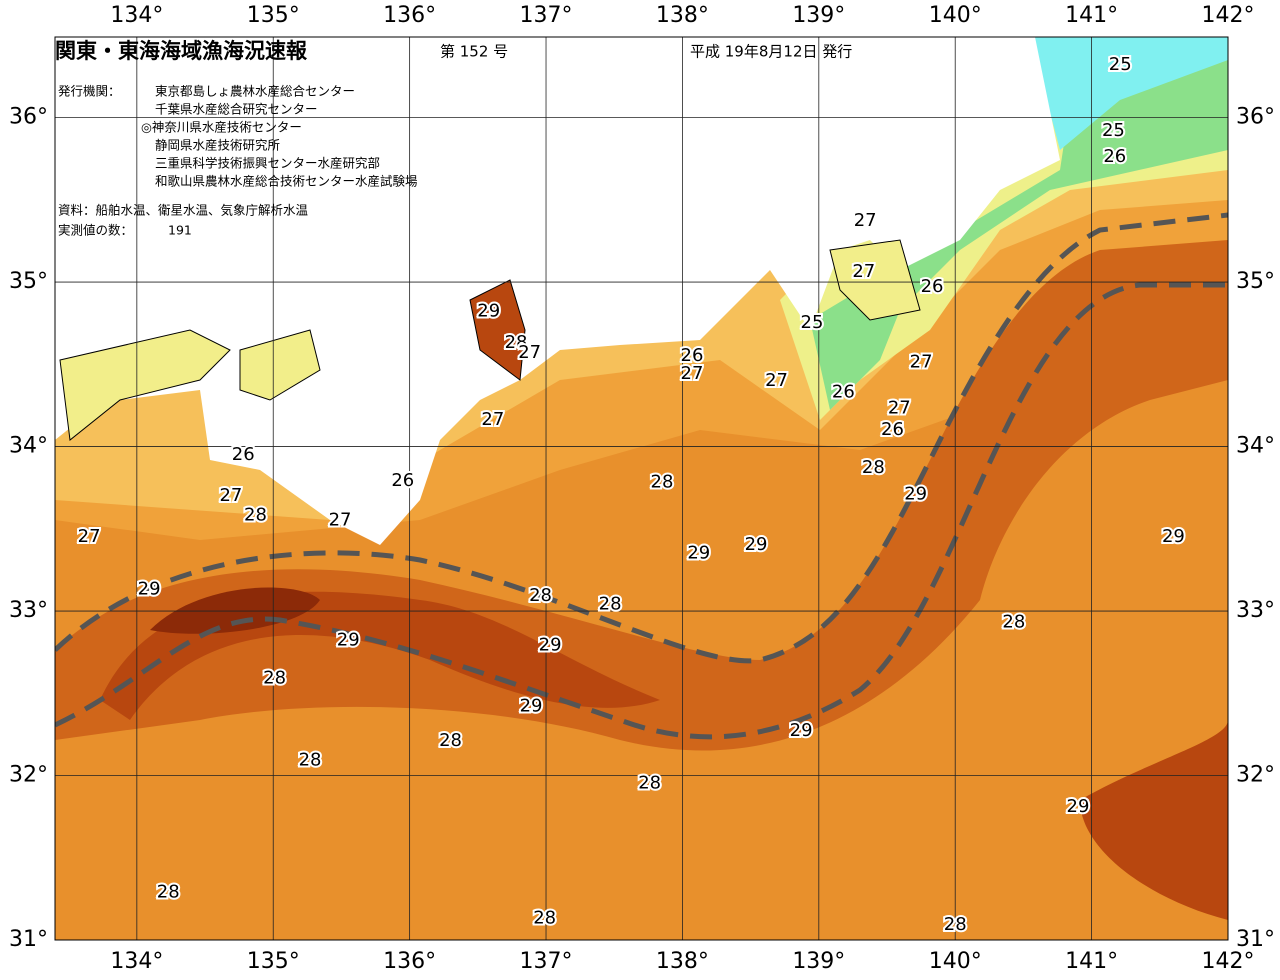 This screenshot has height=980, width=1280. I want to click on title: 関東・東海海域漁海況速報, so click(181, 51).